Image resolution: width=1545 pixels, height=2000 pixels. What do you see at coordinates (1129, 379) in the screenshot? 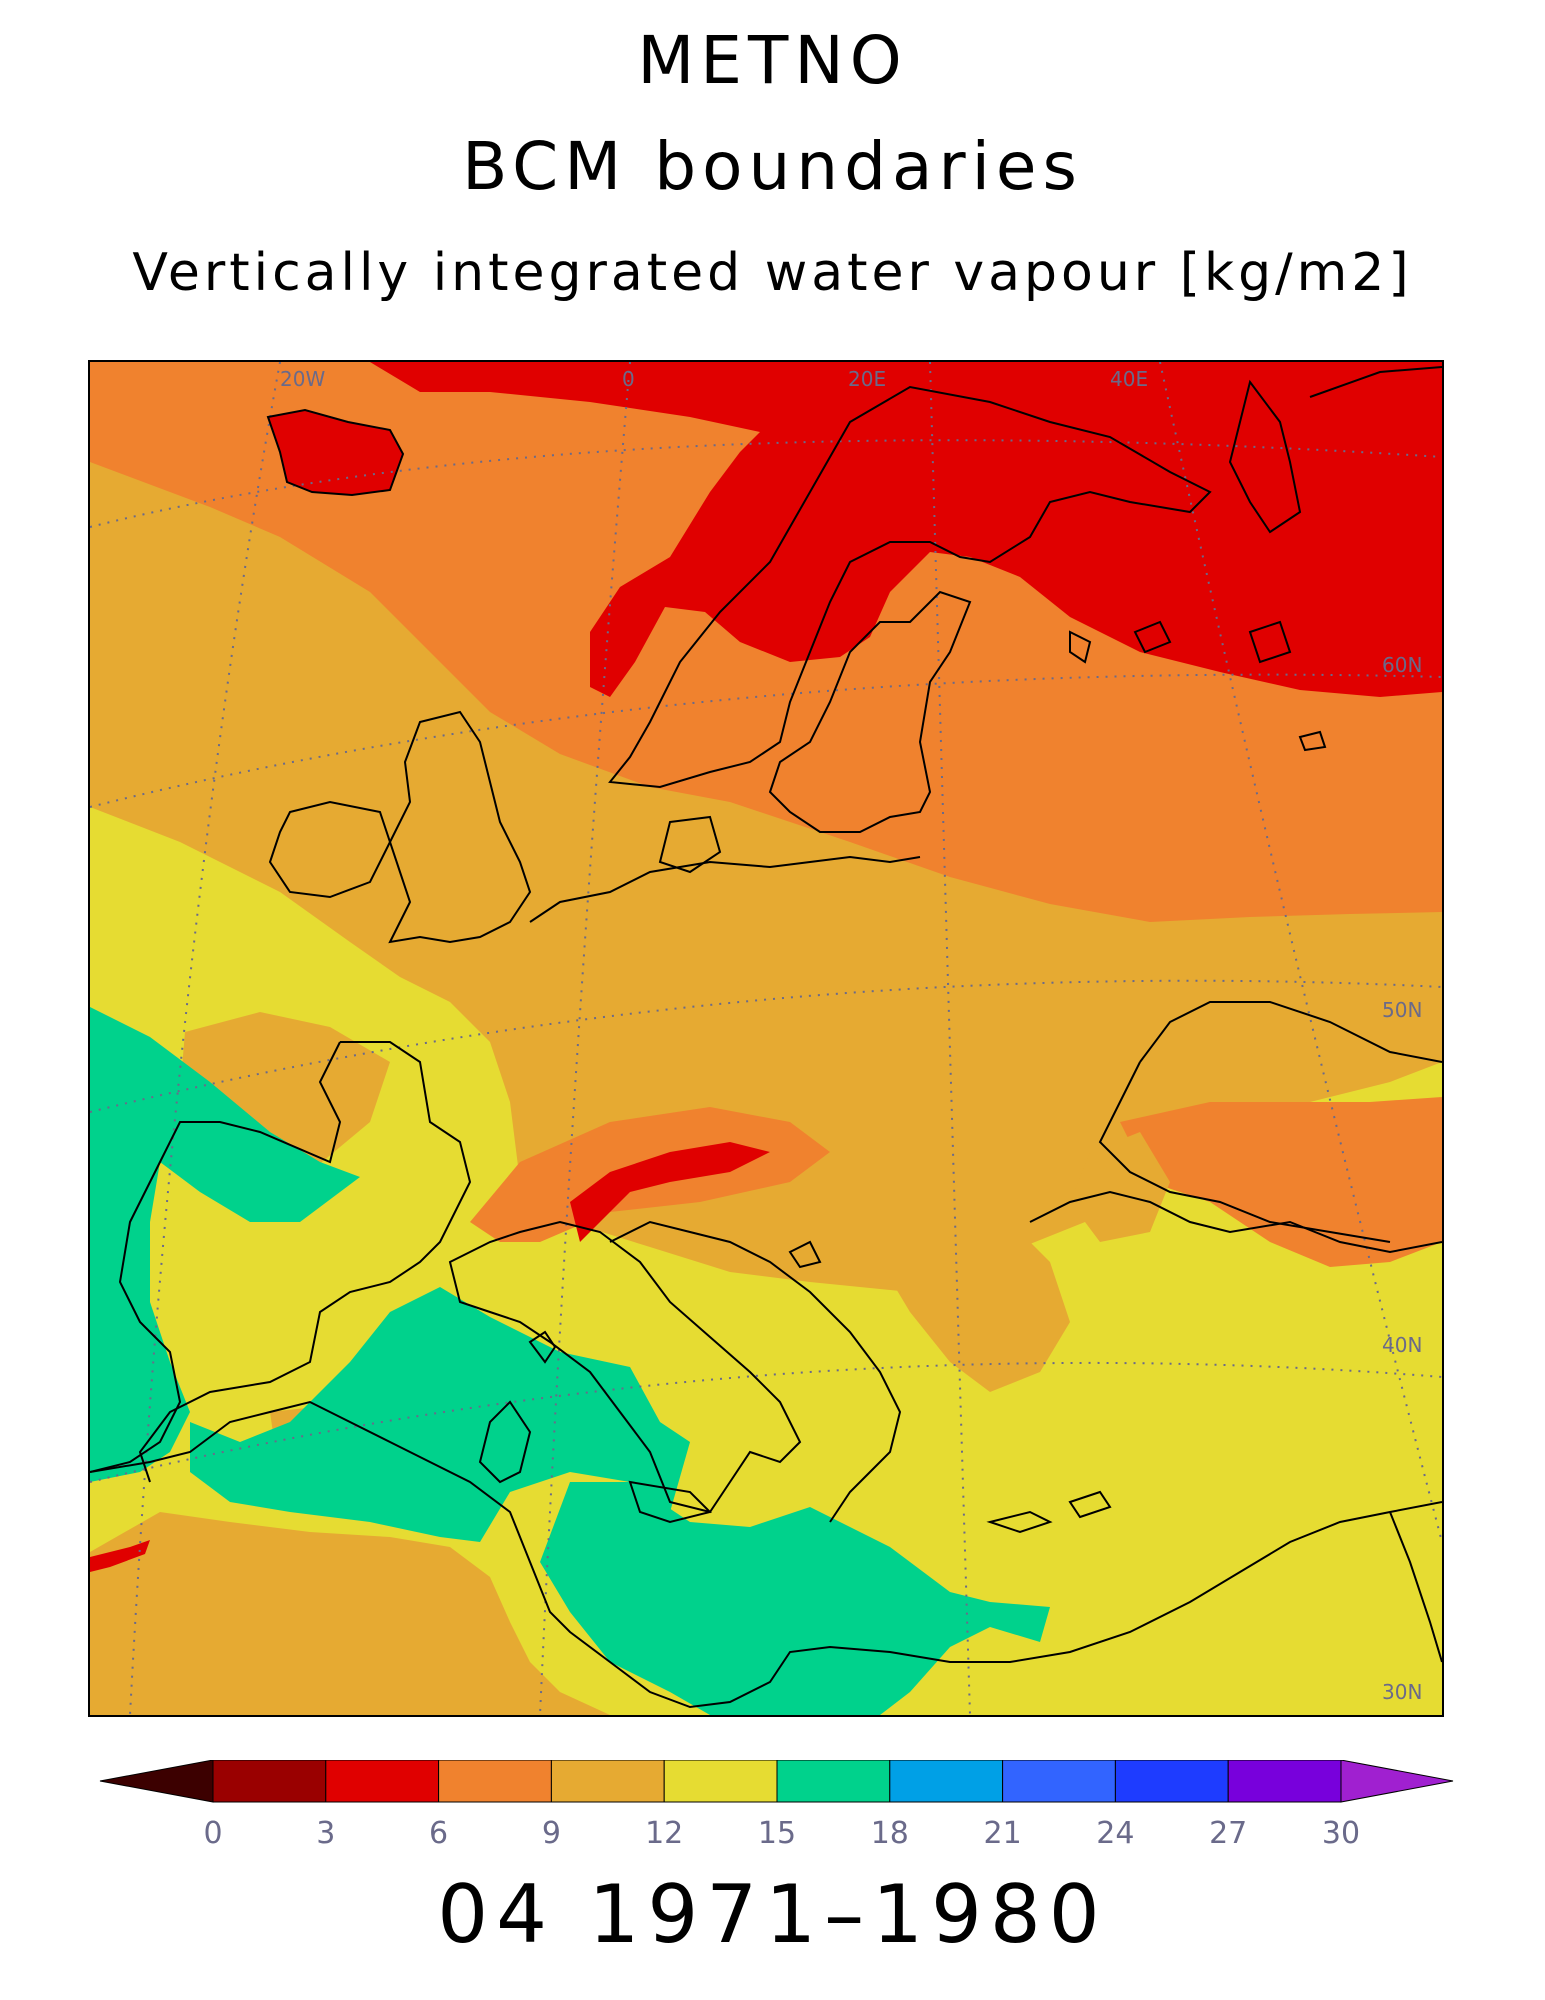
I see `lon-label-40e: 40E` at bounding box center [1129, 379].